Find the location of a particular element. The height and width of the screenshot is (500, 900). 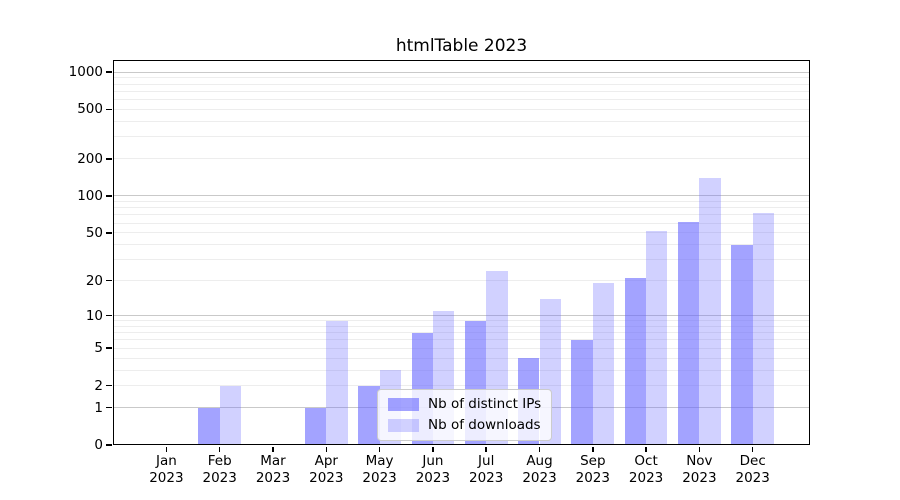

bar-downloads-sep-2023 is located at coordinates (603, 364).